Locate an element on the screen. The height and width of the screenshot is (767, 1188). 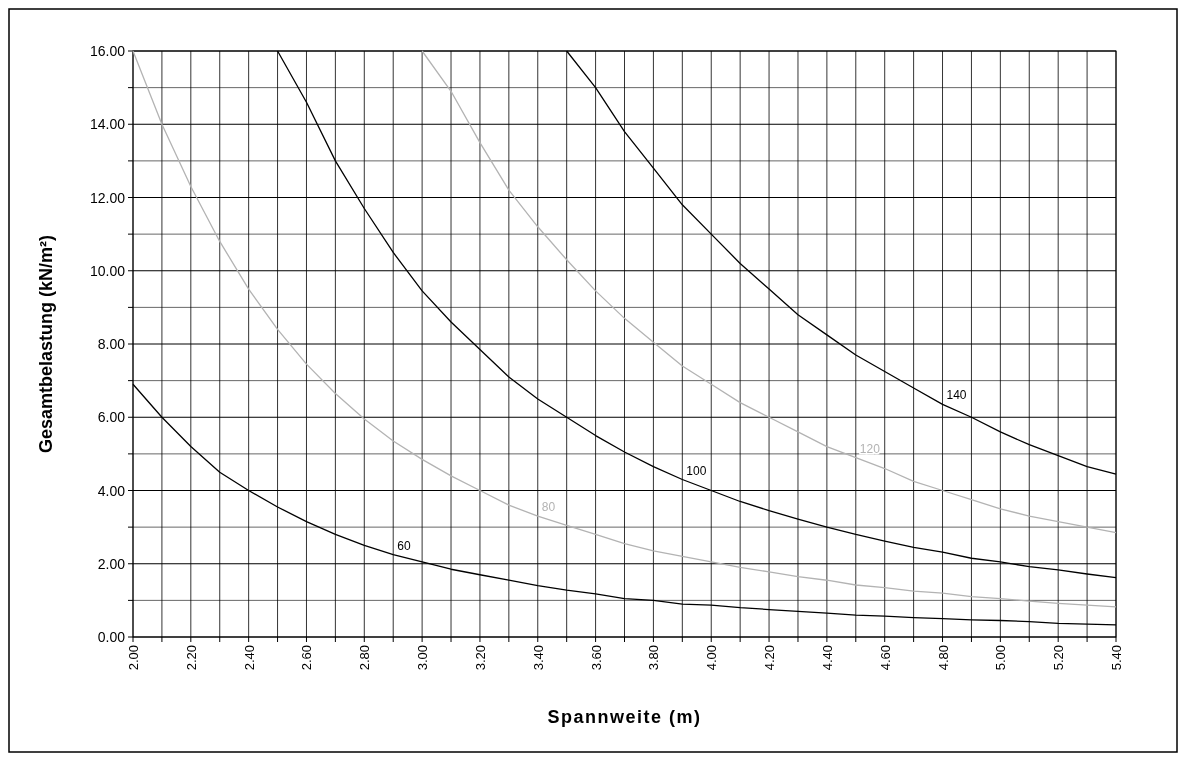
x-tick-label: 5.00 is located at coordinates (1001, 658).